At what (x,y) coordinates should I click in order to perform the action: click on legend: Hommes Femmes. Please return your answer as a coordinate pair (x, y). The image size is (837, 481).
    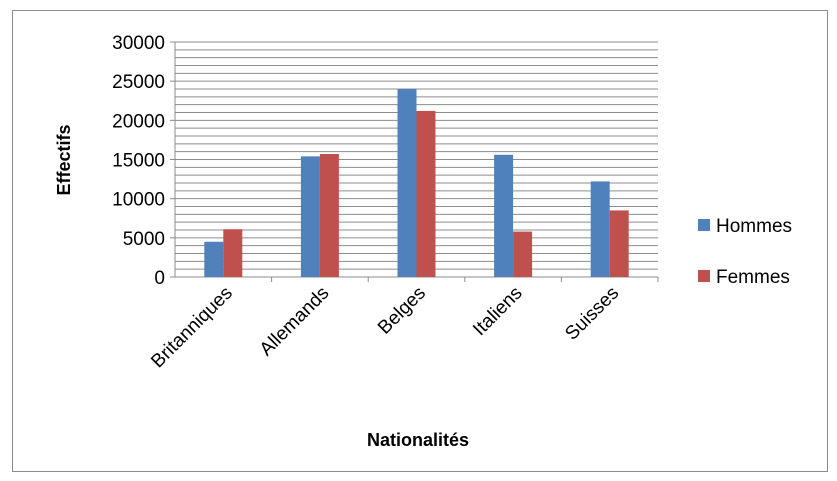
    Looking at the image, I should click on (745, 252).